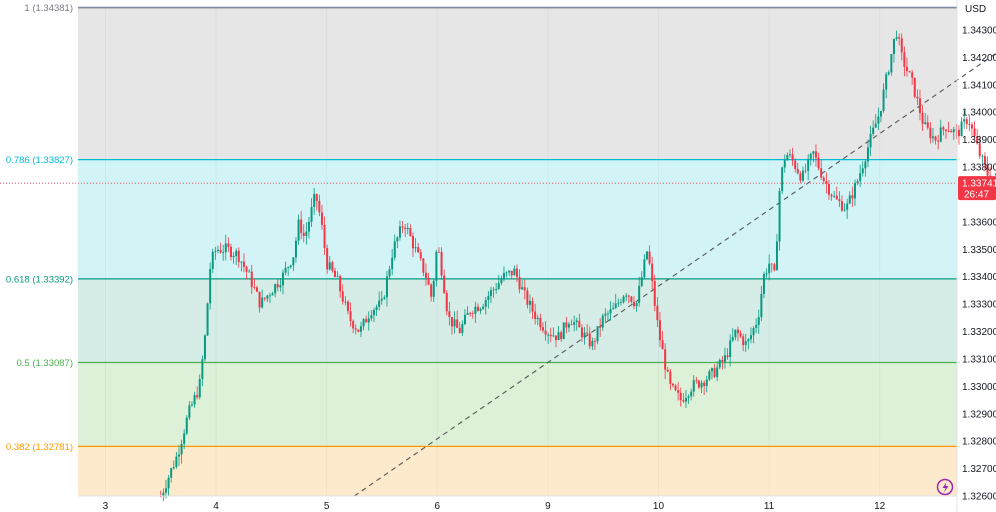  What do you see at coordinates (977, 188) in the screenshot?
I see `last-price-tag` at bounding box center [977, 188].